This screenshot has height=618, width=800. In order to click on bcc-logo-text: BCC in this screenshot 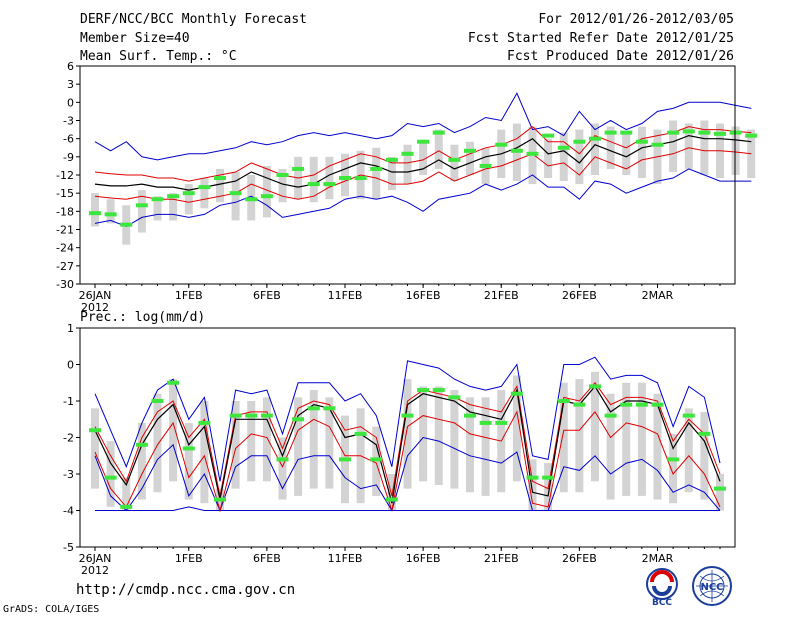, I will do `click(662, 602)`.